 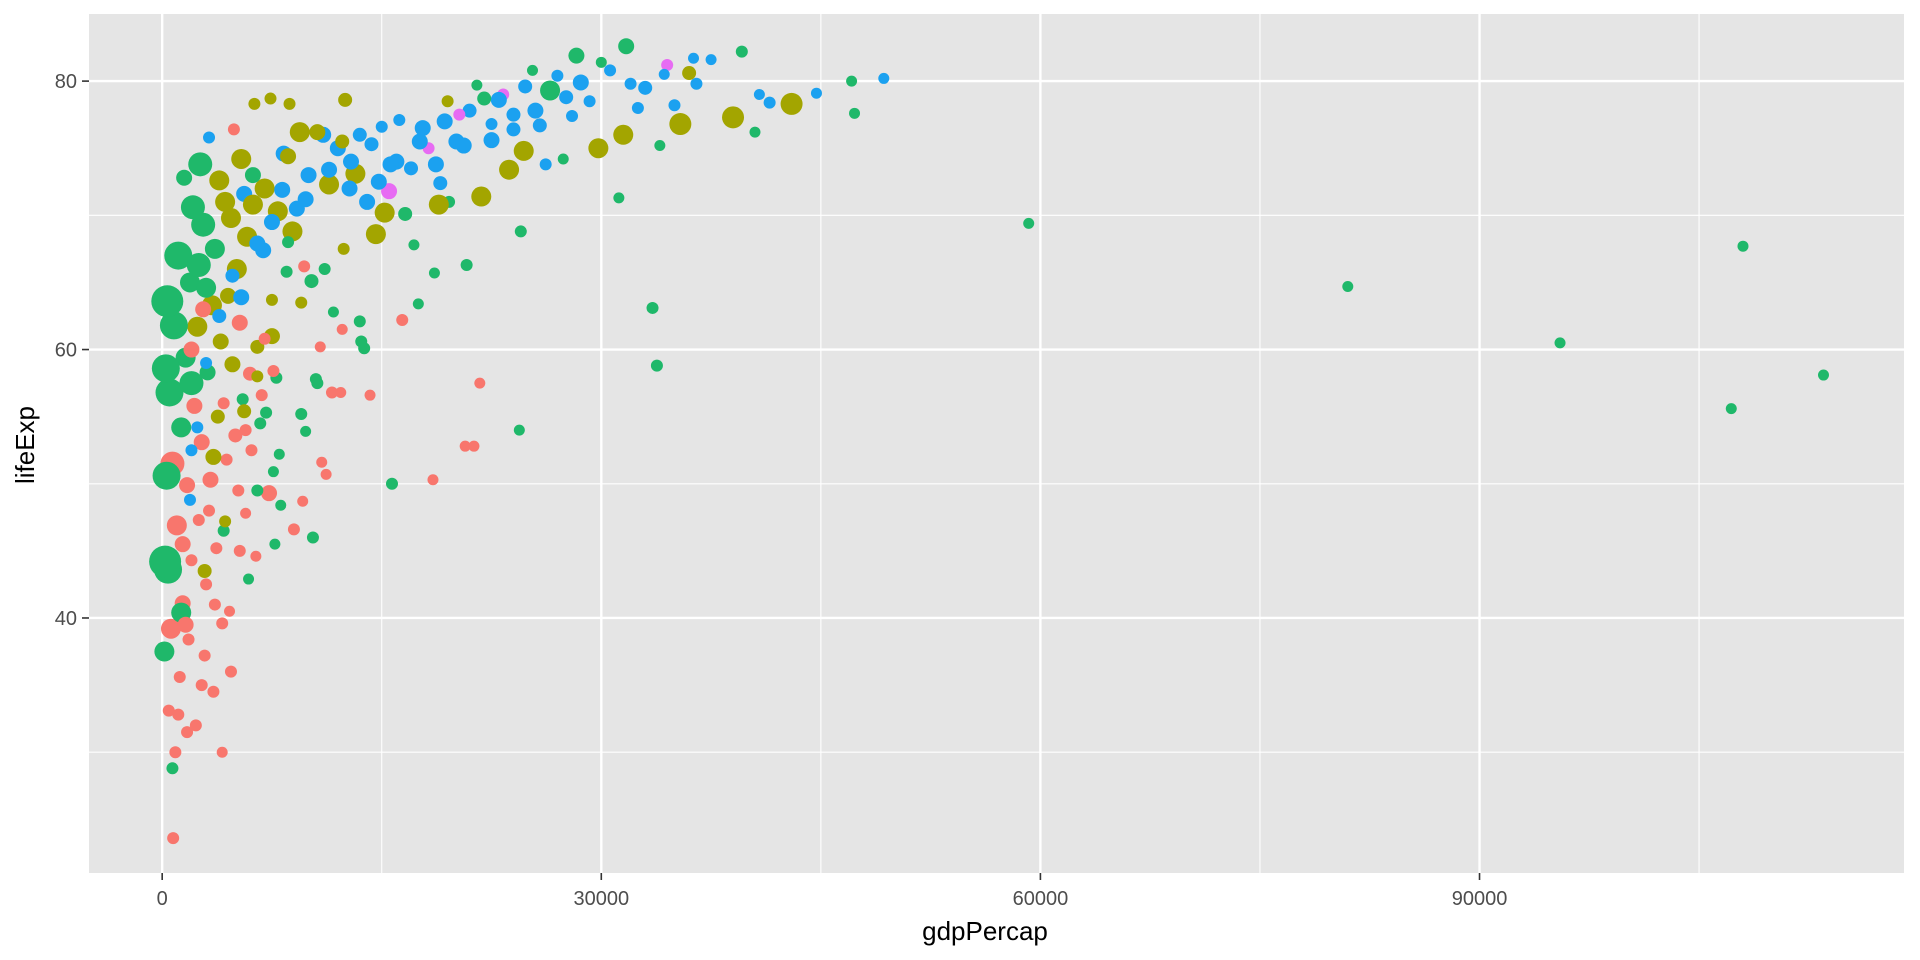 What do you see at coordinates (66, 82) in the screenshot?
I see `y-tick-label: 80` at bounding box center [66, 82].